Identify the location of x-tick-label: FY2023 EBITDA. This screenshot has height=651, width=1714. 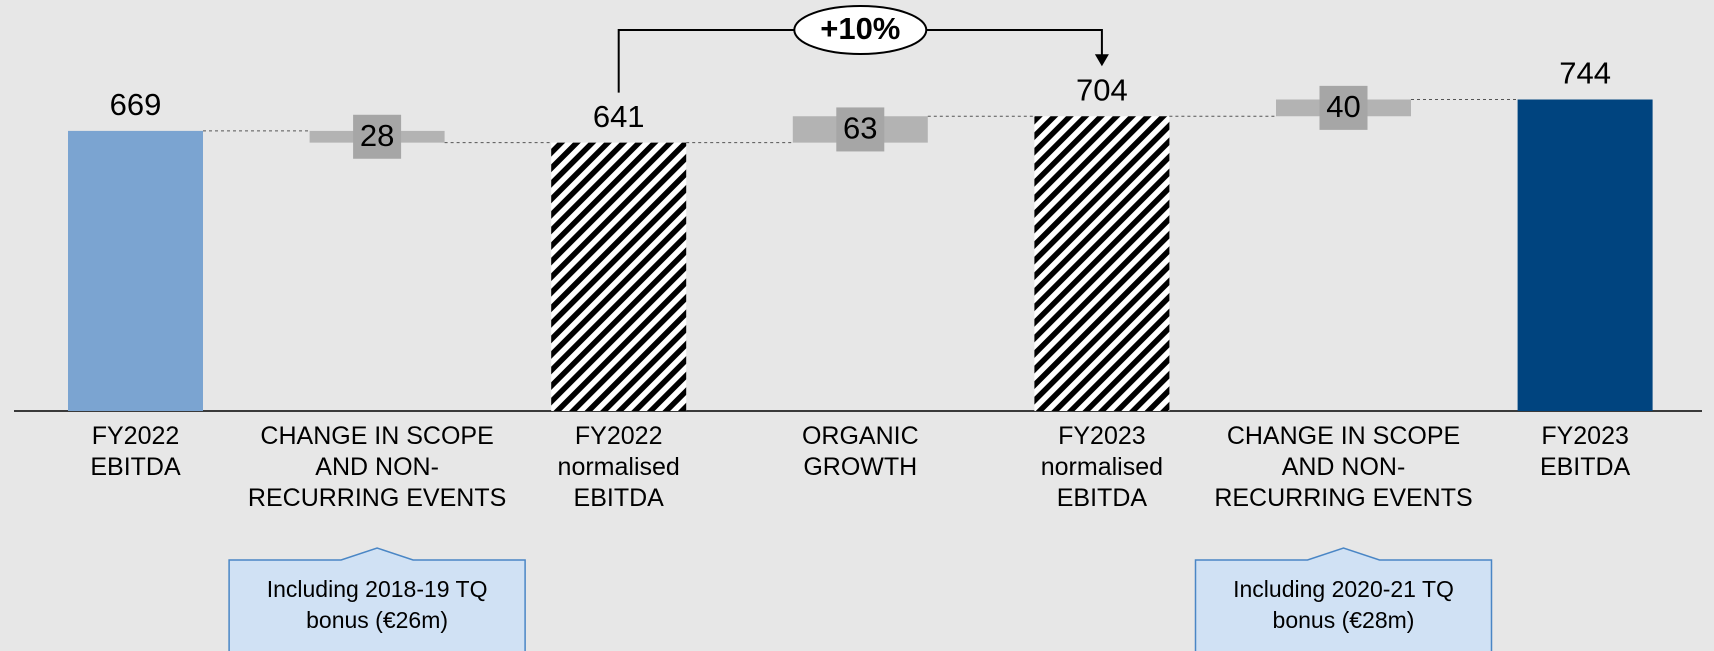
(1585, 451).